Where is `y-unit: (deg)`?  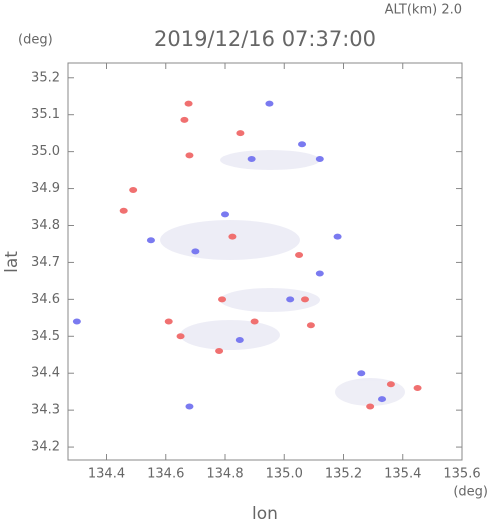
y-unit: (deg) is located at coordinates (35, 40).